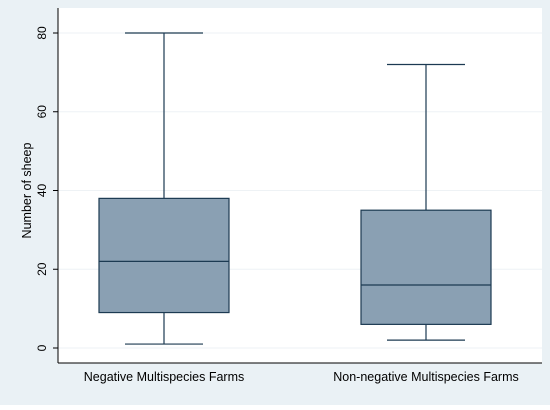 This screenshot has height=410, width=550. I want to click on y-tick-label-40: 40, so click(42, 191).